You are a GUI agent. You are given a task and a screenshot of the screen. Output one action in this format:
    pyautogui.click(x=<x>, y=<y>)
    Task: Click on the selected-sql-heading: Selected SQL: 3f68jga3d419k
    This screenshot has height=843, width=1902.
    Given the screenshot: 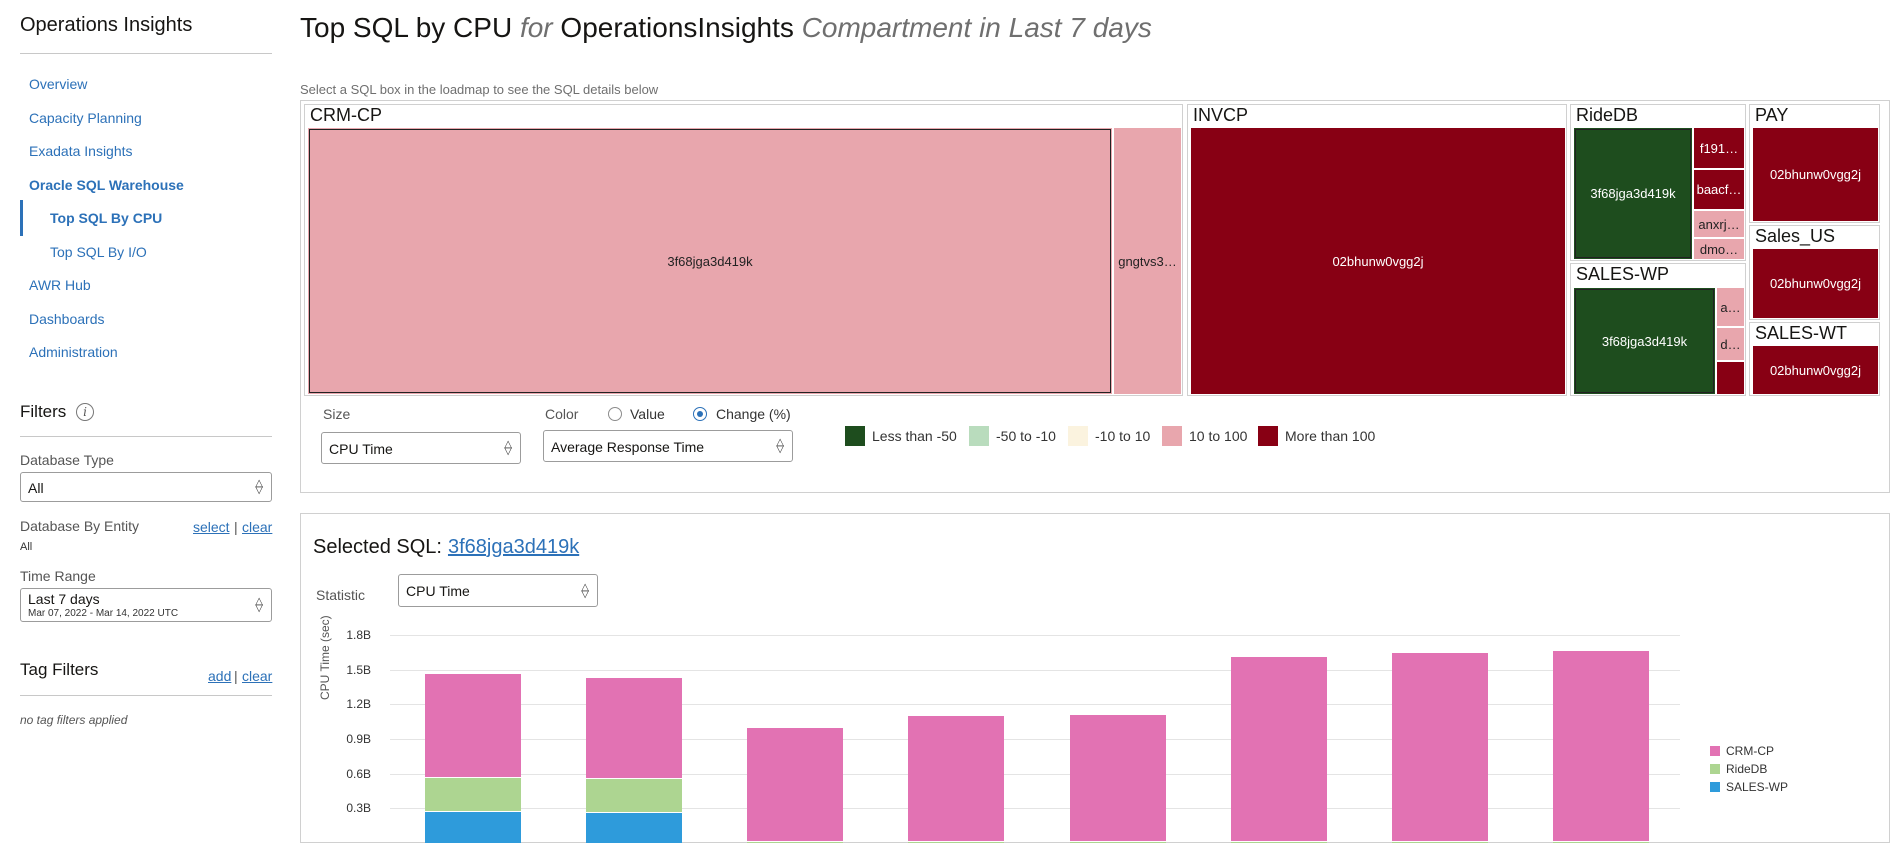 What is the action you would take?
    pyautogui.click(x=446, y=547)
    